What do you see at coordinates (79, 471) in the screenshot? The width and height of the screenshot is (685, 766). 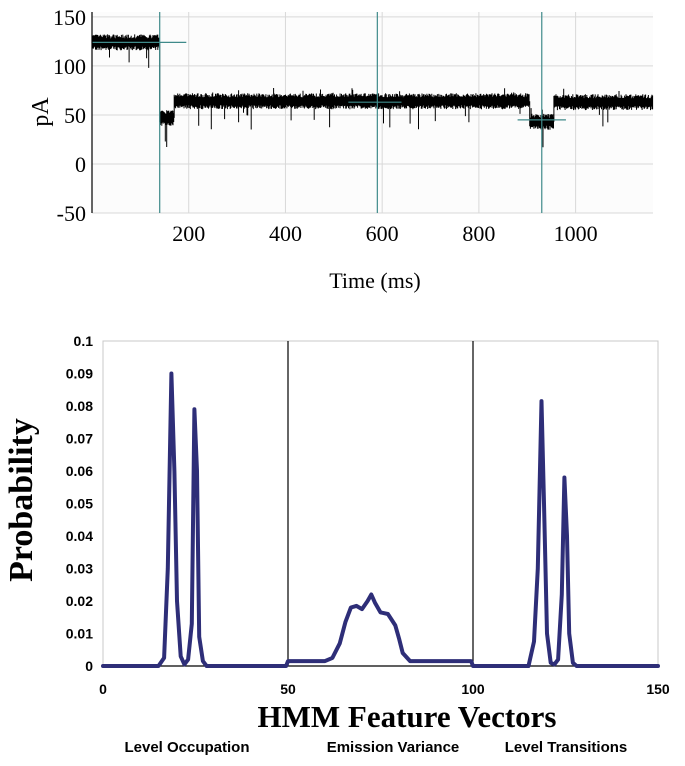 I see `bottom-y-tick-label: 0.06` at bounding box center [79, 471].